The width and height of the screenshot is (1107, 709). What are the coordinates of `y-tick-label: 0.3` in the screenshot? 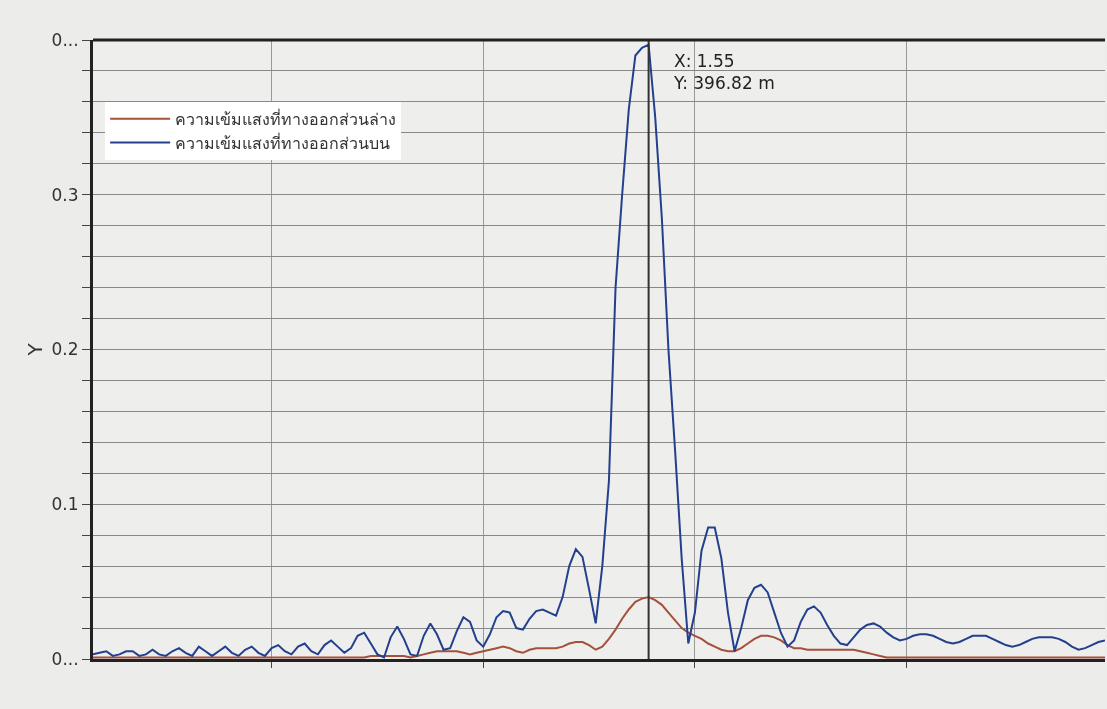 It's located at (65, 194).